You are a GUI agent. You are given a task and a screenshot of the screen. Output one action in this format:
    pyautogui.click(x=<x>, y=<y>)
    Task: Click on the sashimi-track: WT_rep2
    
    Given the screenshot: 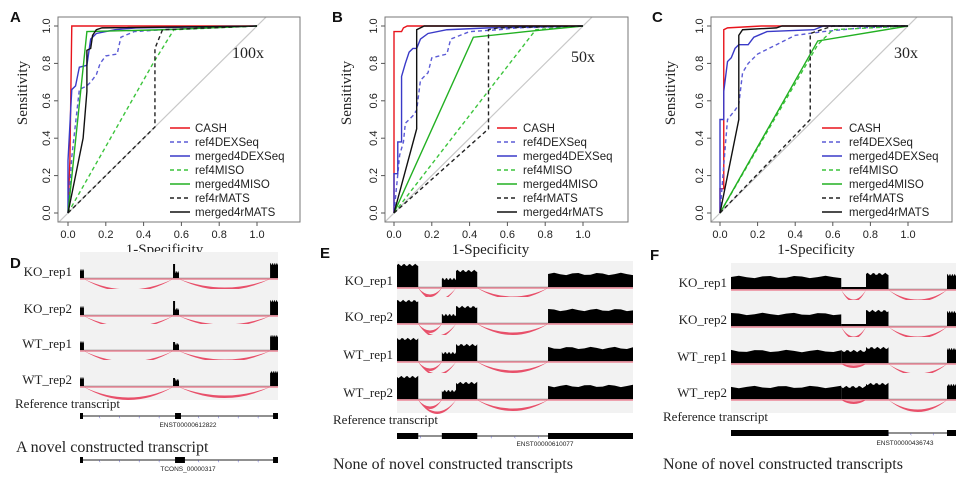 What is the action you would take?
    pyautogui.click(x=816, y=393)
    